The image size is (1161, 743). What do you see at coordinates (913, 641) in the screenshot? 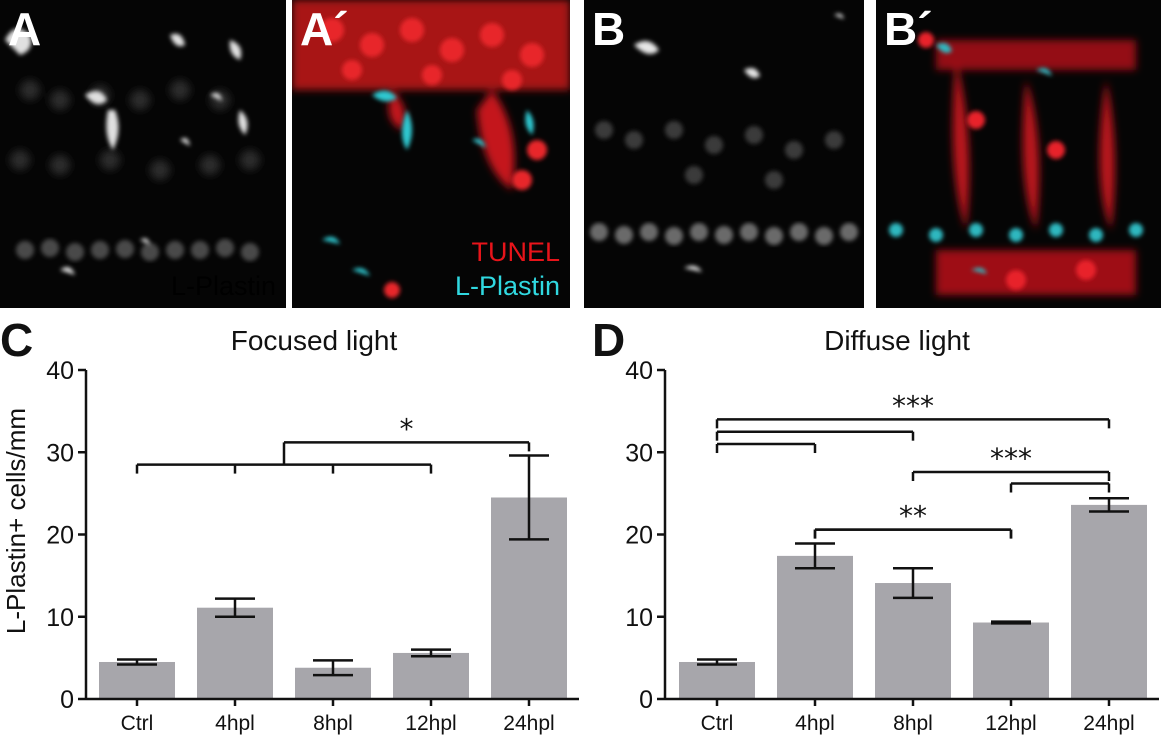
I see `bar-8hpl` at bounding box center [913, 641].